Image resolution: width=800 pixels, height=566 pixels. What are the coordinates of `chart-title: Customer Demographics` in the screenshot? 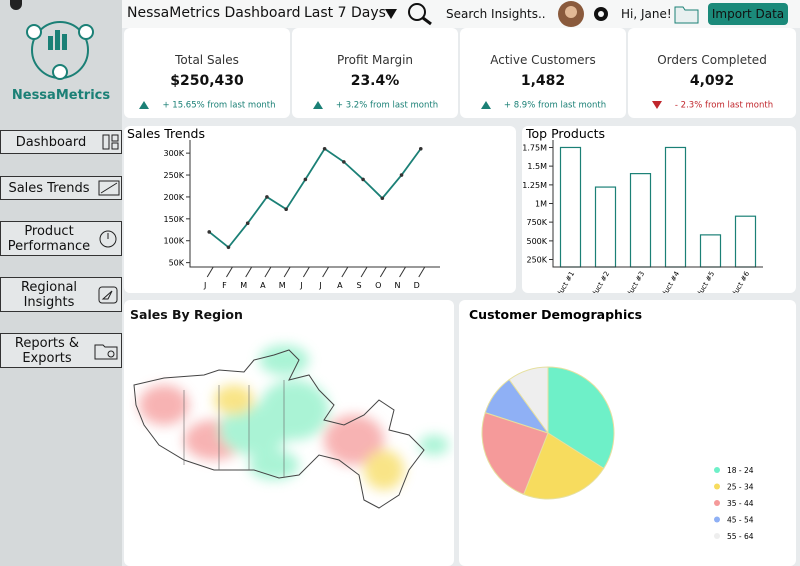 It's located at (555, 314).